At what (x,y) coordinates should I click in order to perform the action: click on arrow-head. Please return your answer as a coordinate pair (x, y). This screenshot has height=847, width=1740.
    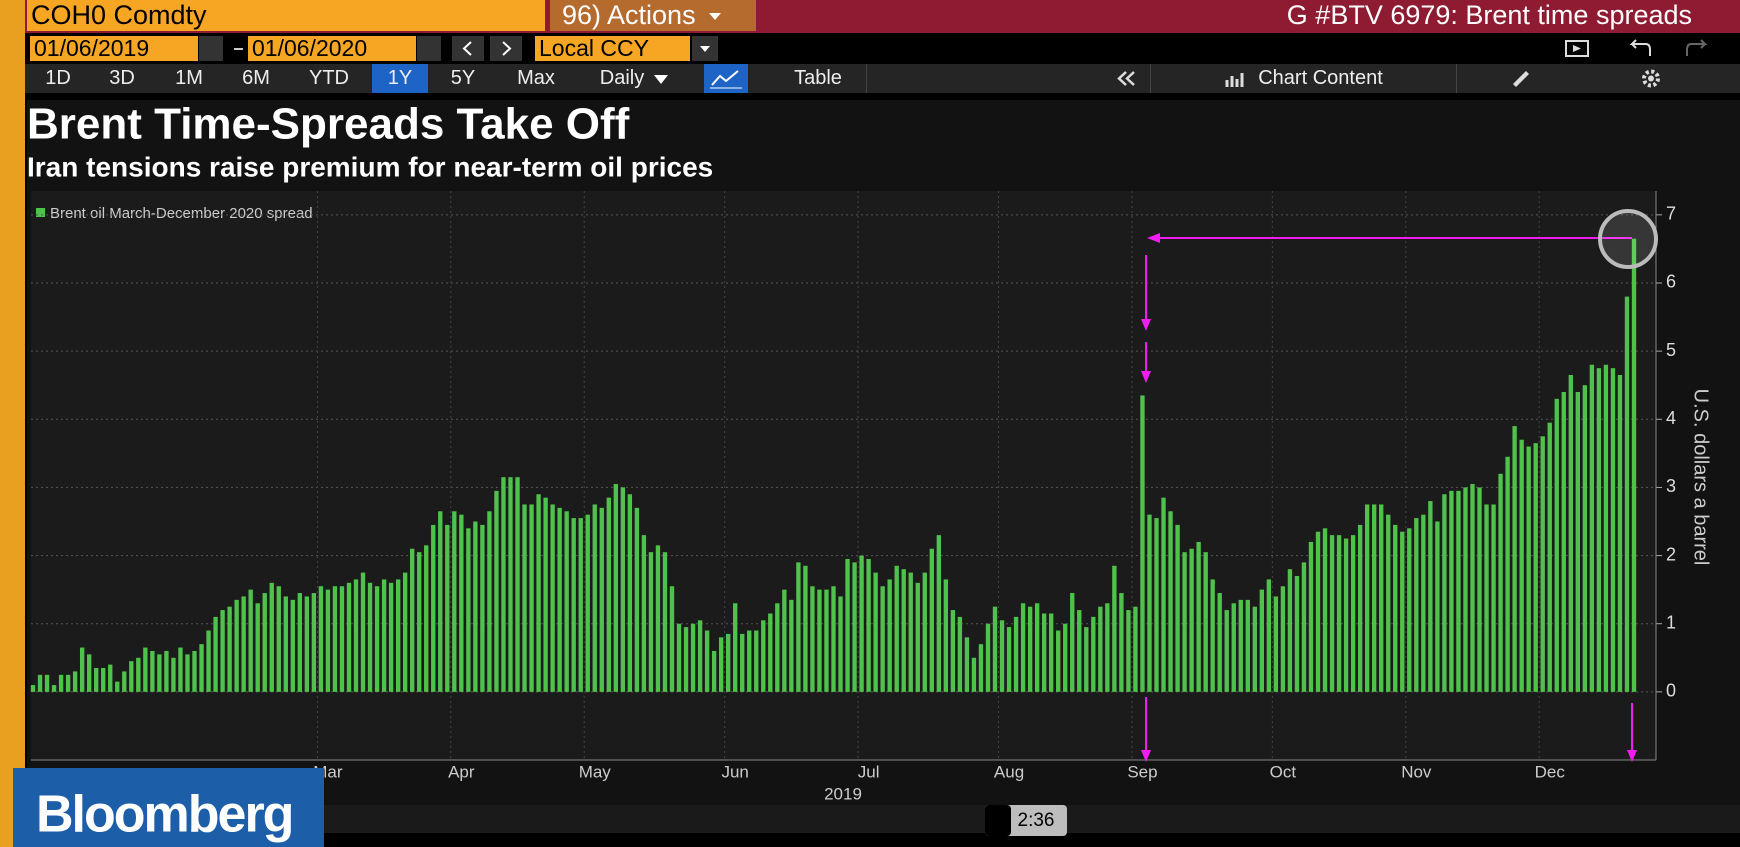
    Looking at the image, I should click on (1146, 377).